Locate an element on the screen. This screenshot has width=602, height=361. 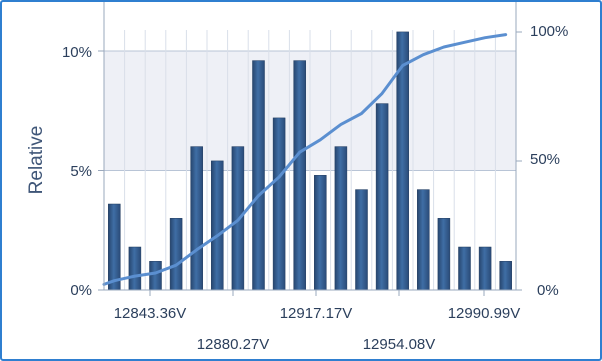
y2-tick-label: 0% is located at coordinates (548, 290).